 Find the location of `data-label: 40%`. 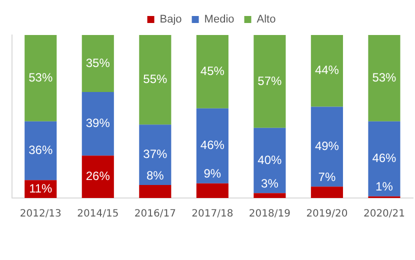

data-label: 40% is located at coordinates (270, 159).